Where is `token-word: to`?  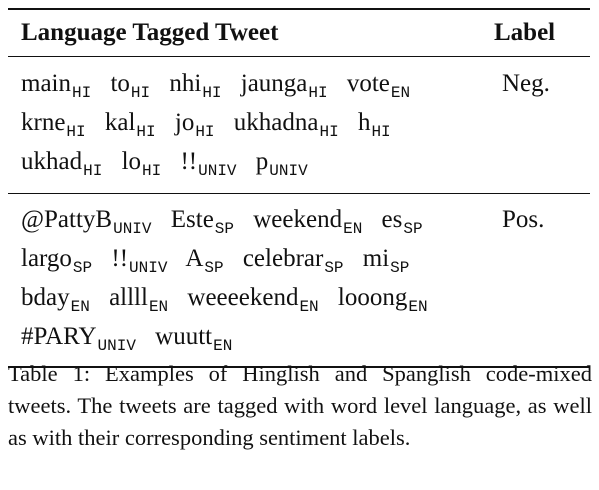
token-word: to is located at coordinates (120, 83).